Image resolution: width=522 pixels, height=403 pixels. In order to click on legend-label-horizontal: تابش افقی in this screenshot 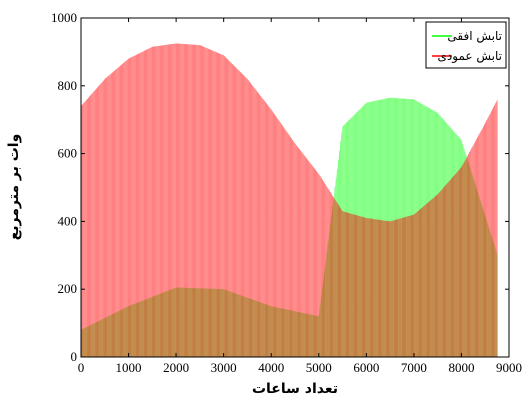, I will do `click(474, 36)`.